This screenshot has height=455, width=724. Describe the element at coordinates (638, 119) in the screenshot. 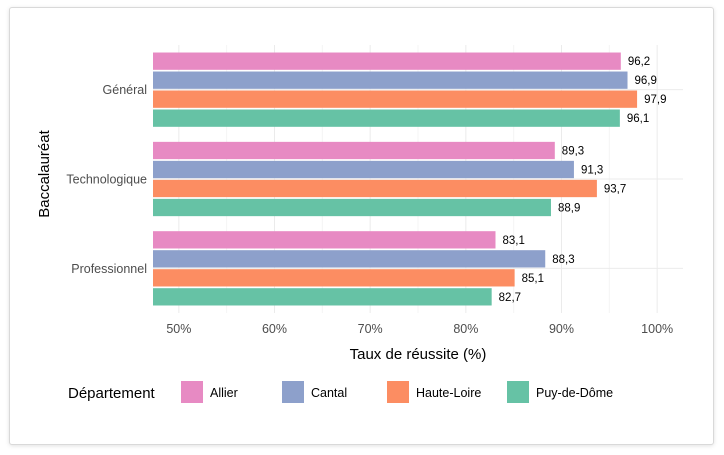

I see `data-label: 96,1` at that location.